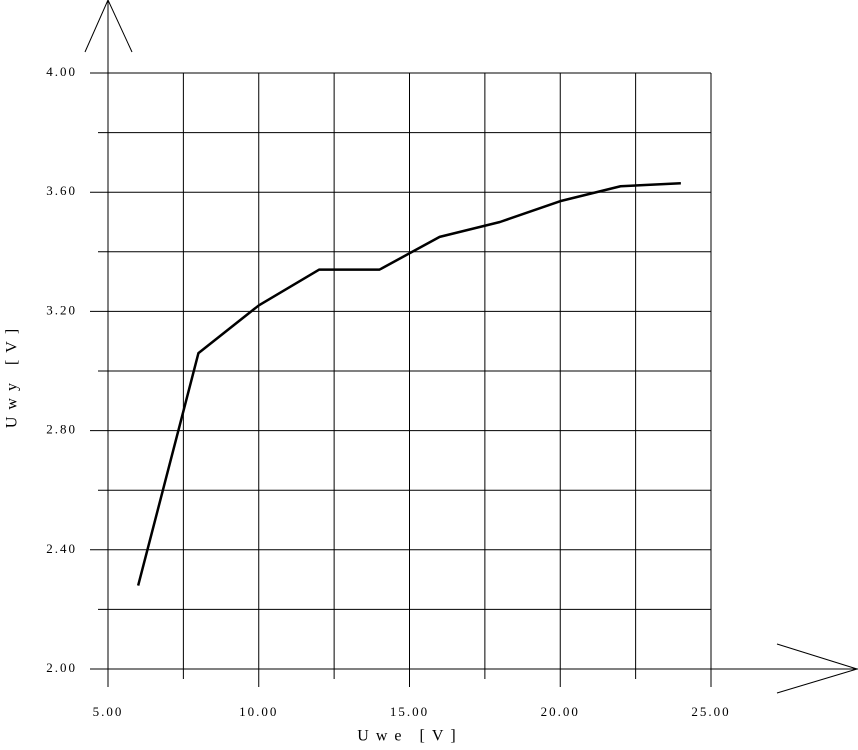 This screenshot has width=858, height=750. Describe the element at coordinates (61, 71) in the screenshot. I see `y-tick-label: 4.00` at that location.